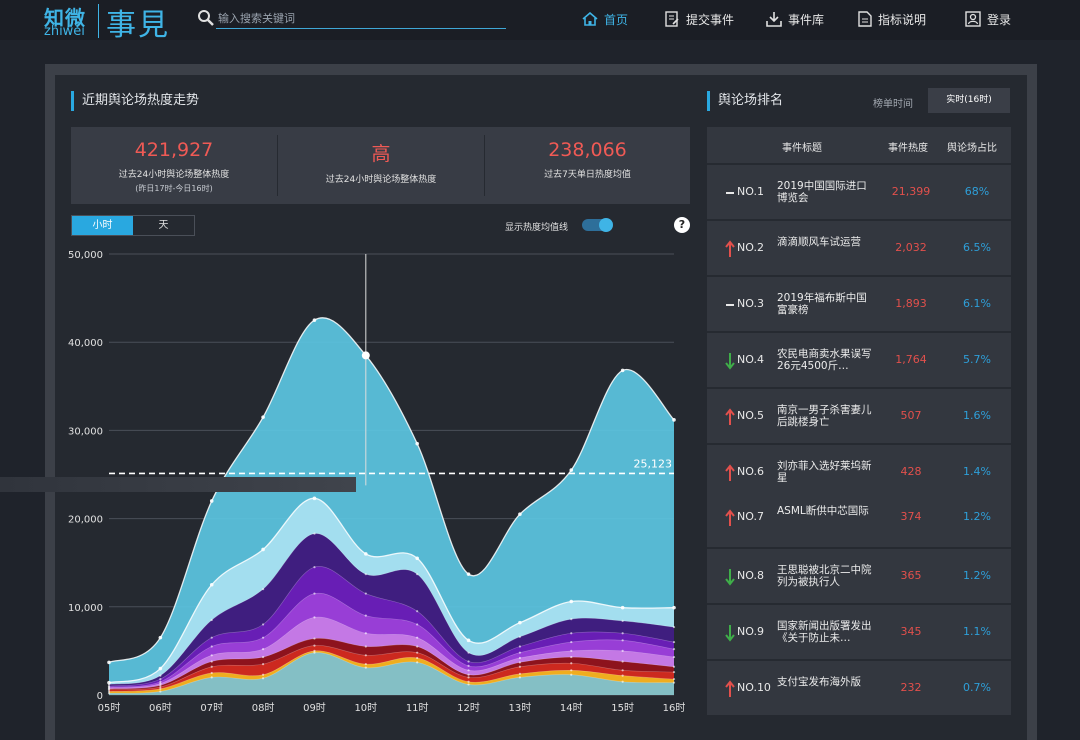 This screenshot has height=740, width=1080. I want to click on stat-divider, so click(484, 165).